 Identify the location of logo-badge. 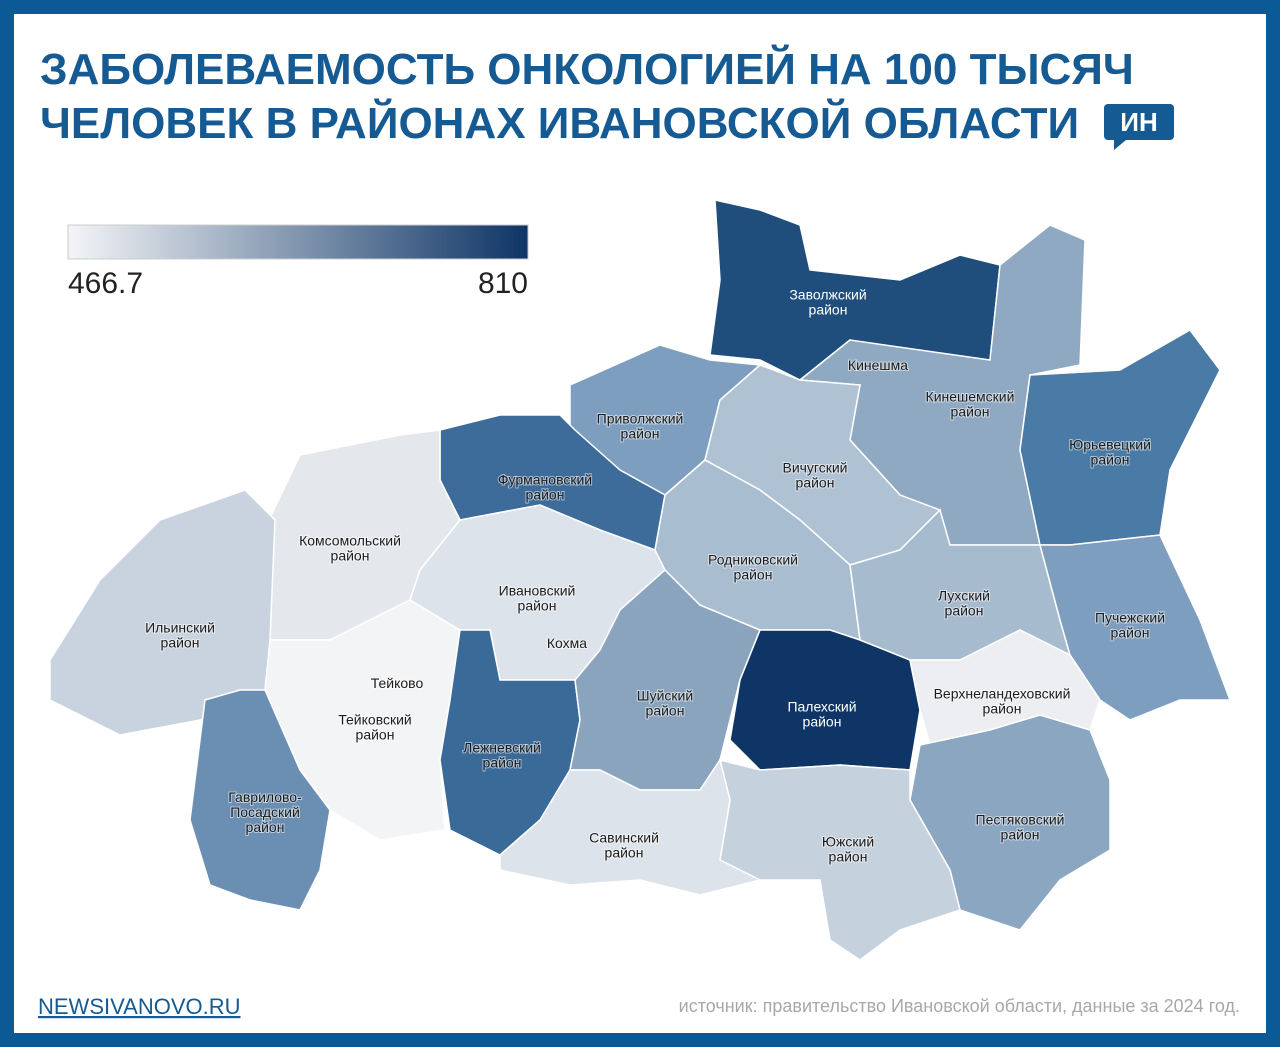
(1139, 122).